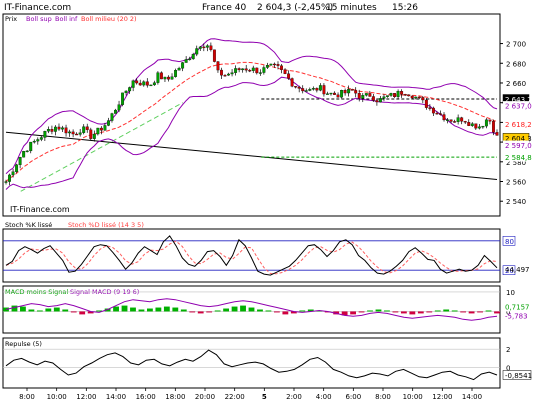 The image size is (547, 405). What do you see at coordinates (37, 8) in the screenshot?
I see `site-name: IT-Finance.com` at bounding box center [37, 8].